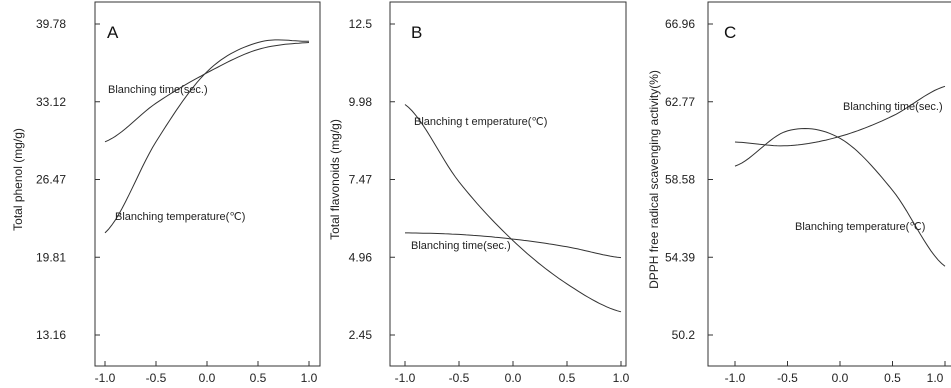  I want to click on y-tick-label: 66.96, so click(680, 24).